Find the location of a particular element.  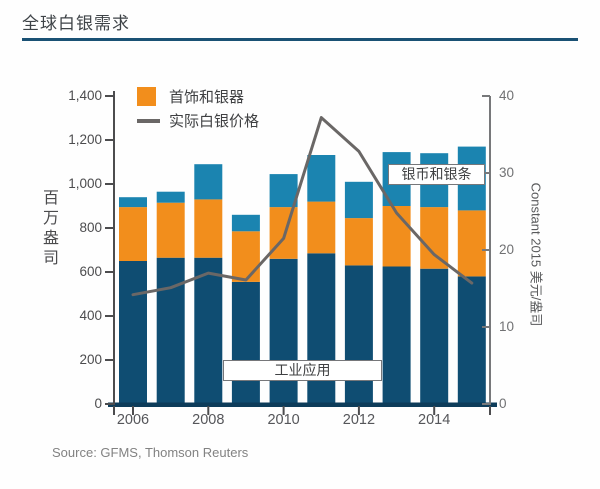

title-rule is located at coordinates (300, 39).